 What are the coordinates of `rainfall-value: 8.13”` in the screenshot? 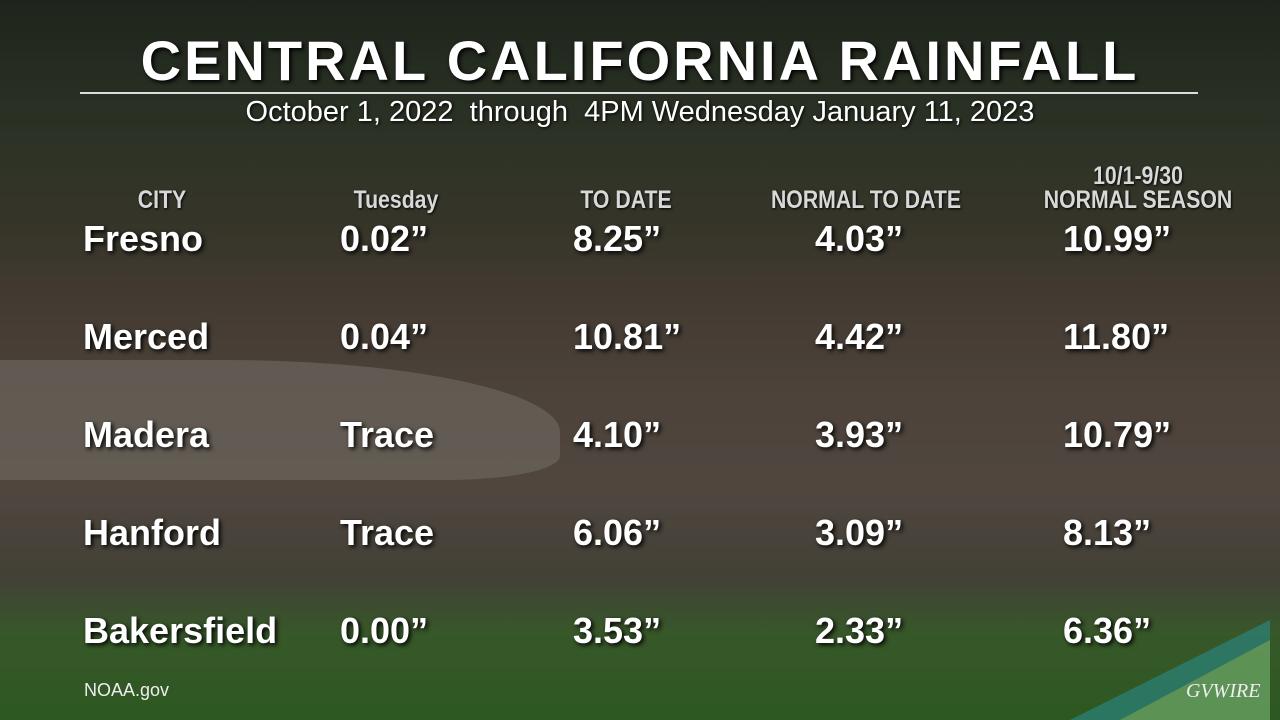 It's located at (1107, 532).